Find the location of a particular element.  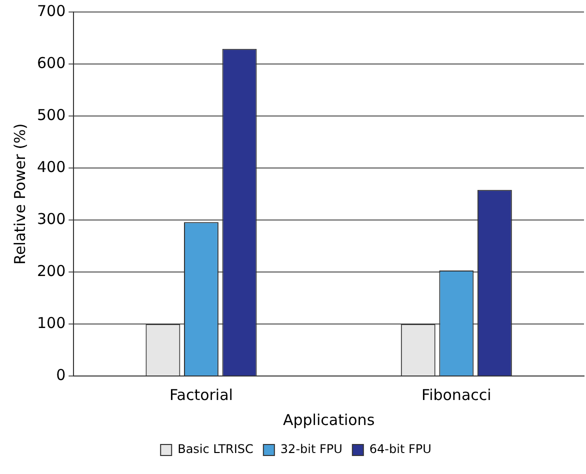

y-tick-label: 500 is located at coordinates (51, 115).